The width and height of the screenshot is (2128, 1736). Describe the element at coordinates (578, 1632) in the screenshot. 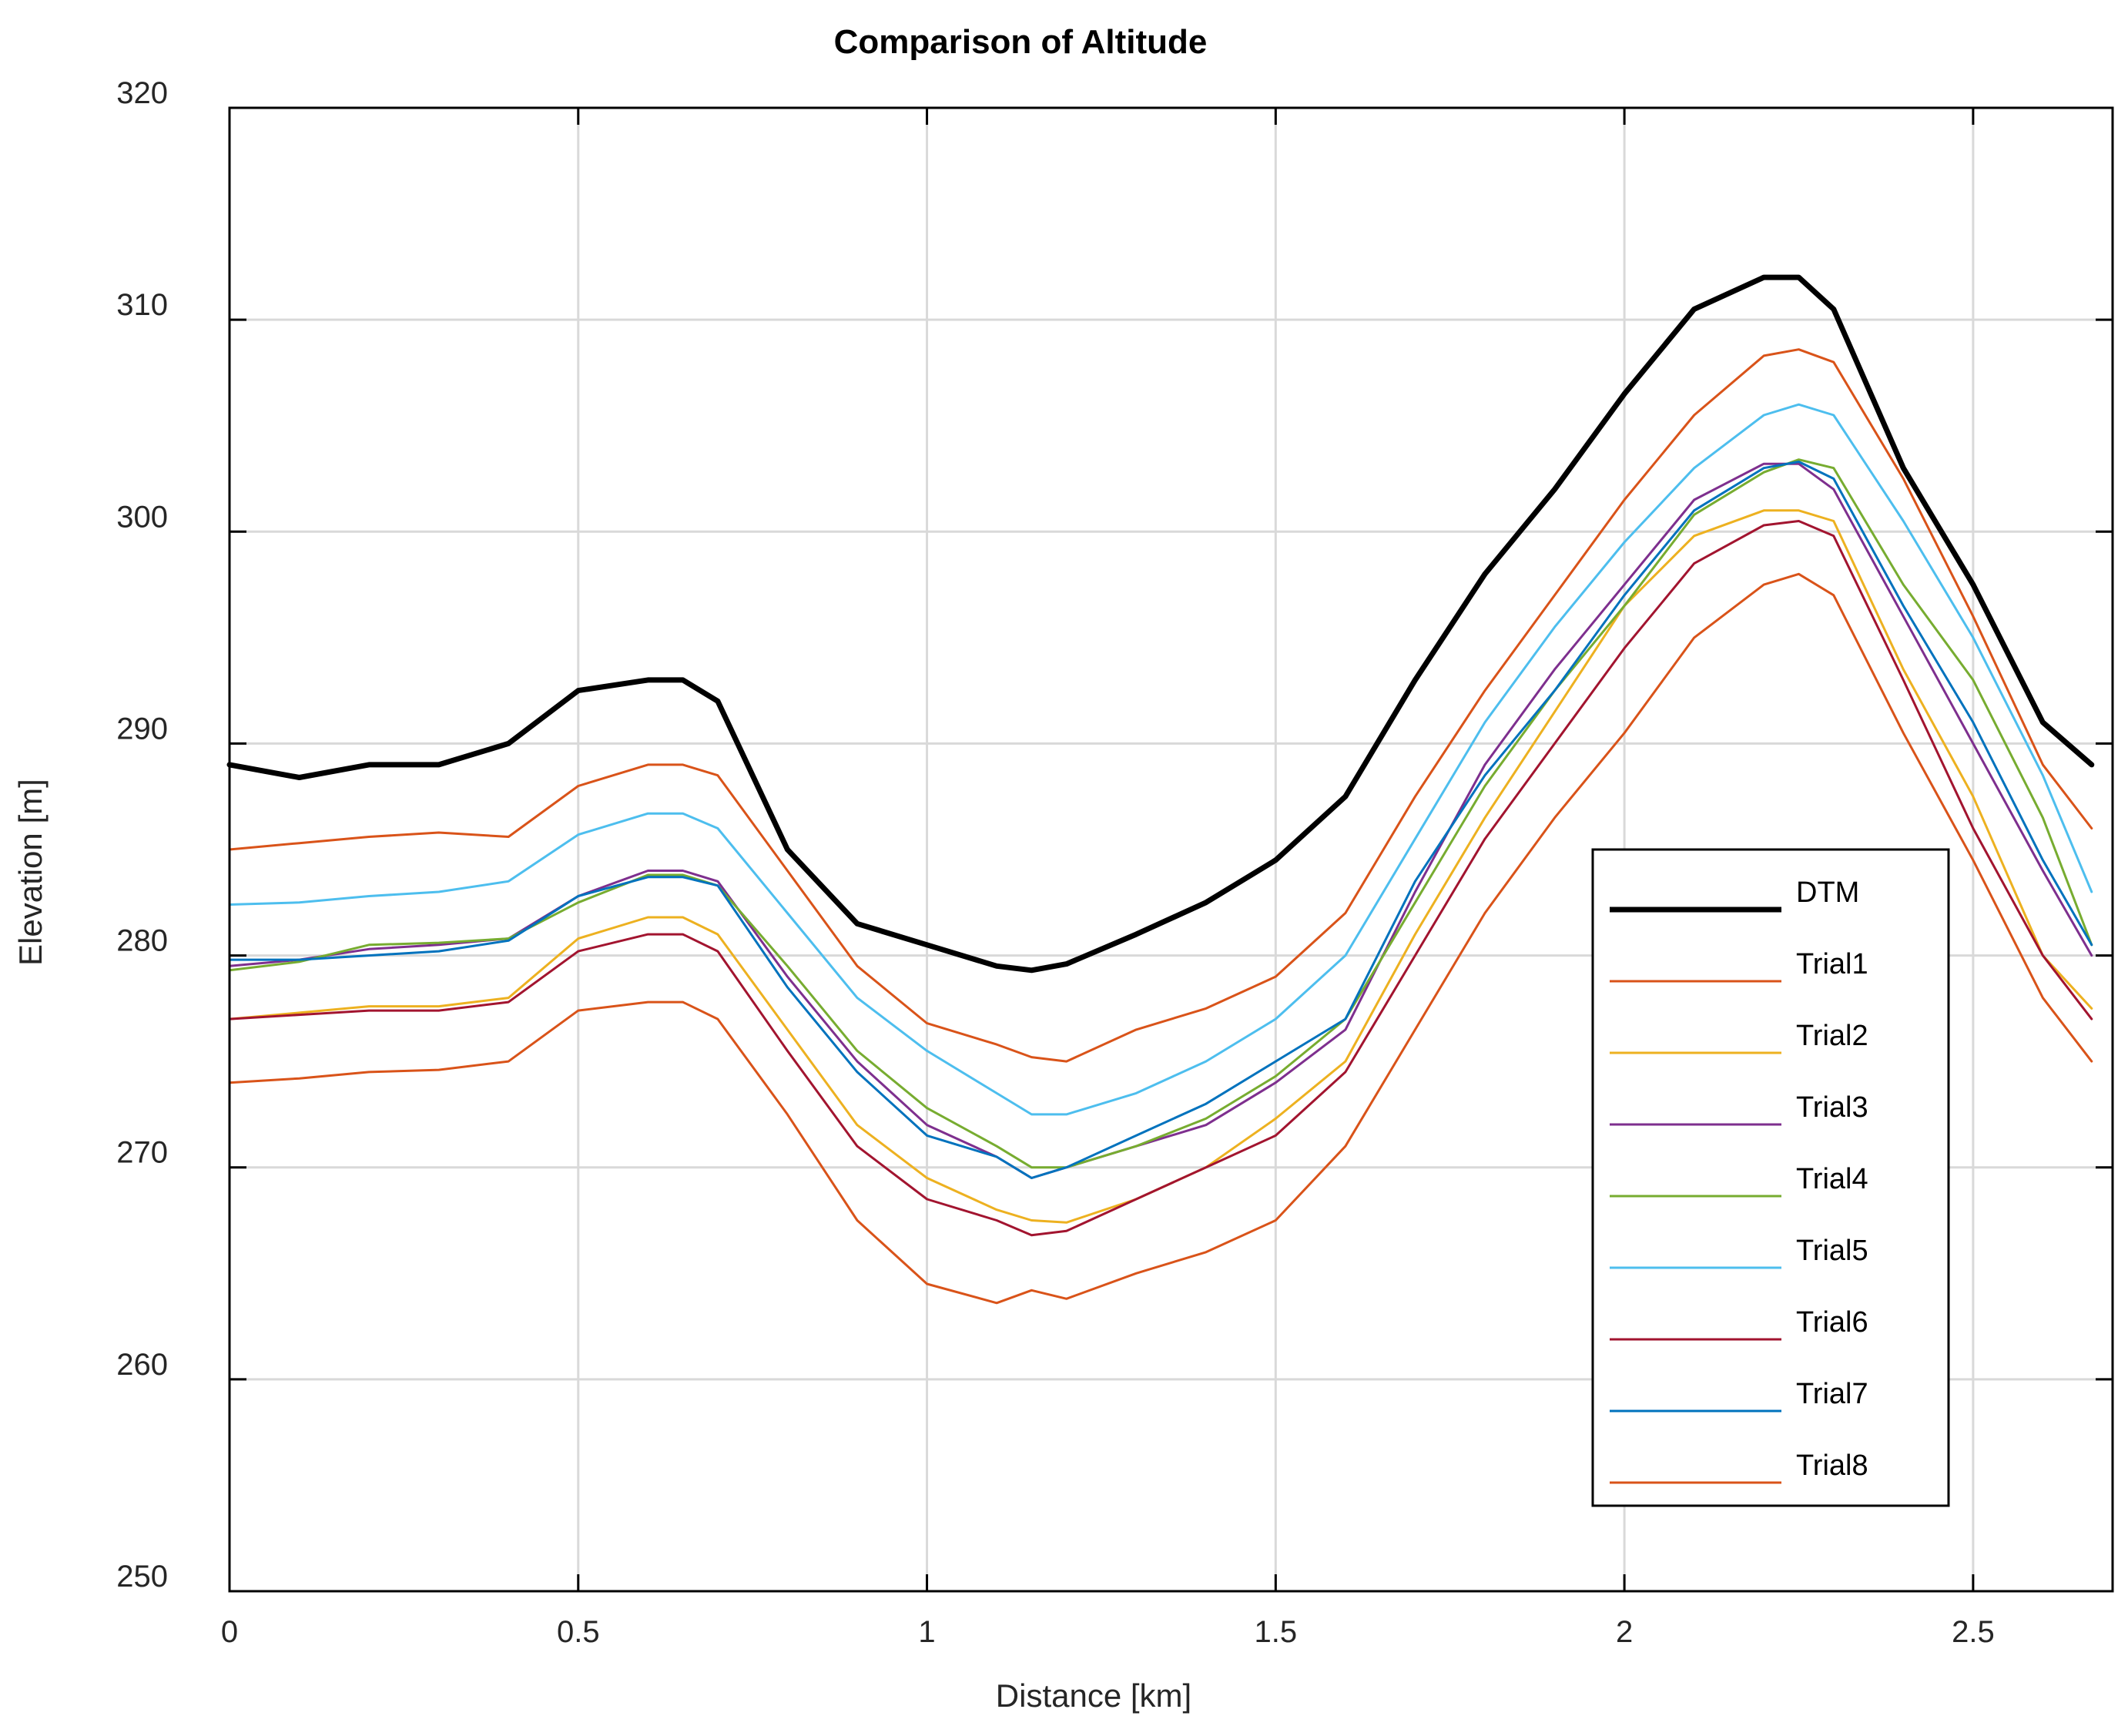

I see `x-tick-label: 0.5` at that location.